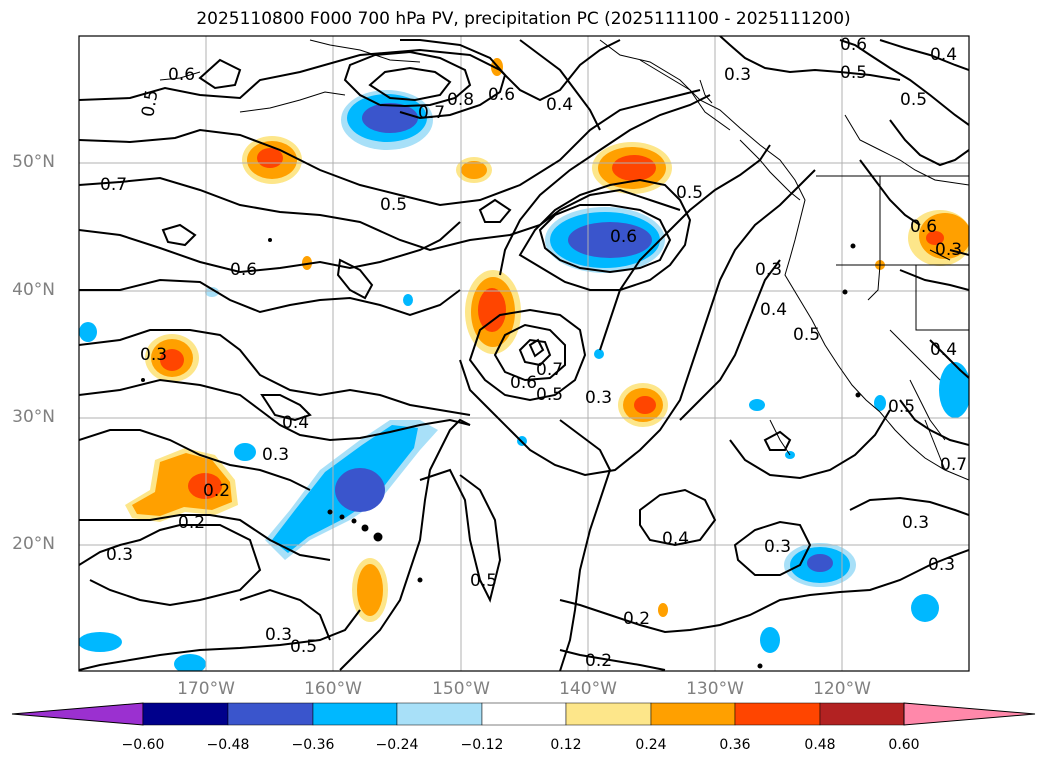 The image size is (1047, 765). Describe the element at coordinates (566, 745) in the screenshot. I see `colorbar-tick-label: 0.12` at that location.